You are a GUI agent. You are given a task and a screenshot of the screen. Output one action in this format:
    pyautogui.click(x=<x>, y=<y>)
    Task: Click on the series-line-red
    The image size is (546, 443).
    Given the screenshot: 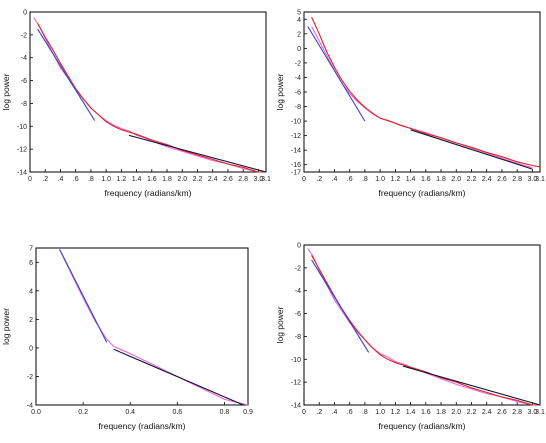 What is the action you would take?
    pyautogui.click(x=425, y=330)
    